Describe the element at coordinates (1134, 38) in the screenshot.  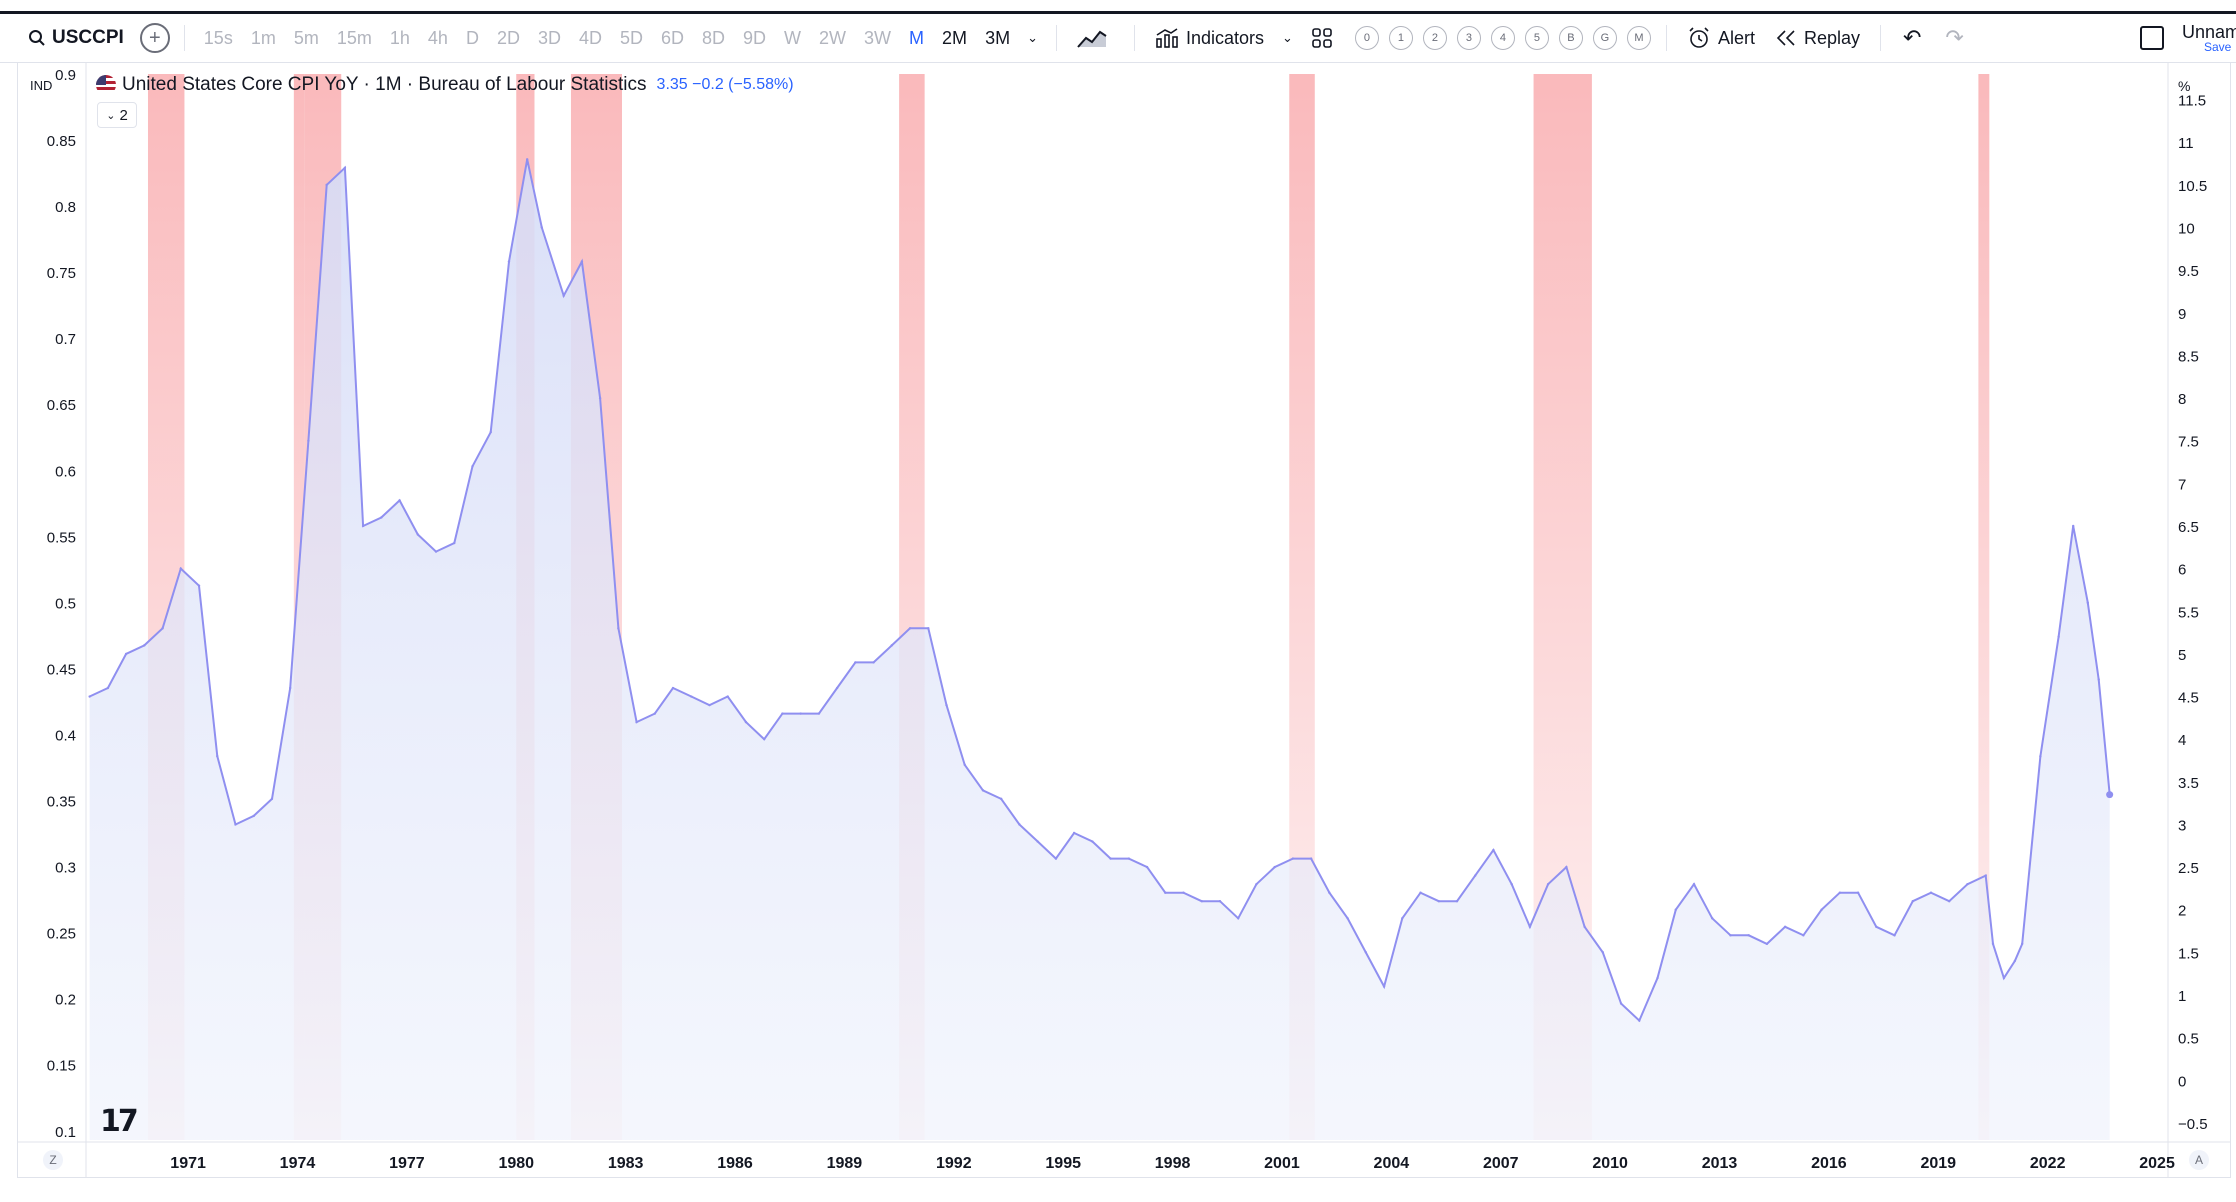
I see `divider` at that location.